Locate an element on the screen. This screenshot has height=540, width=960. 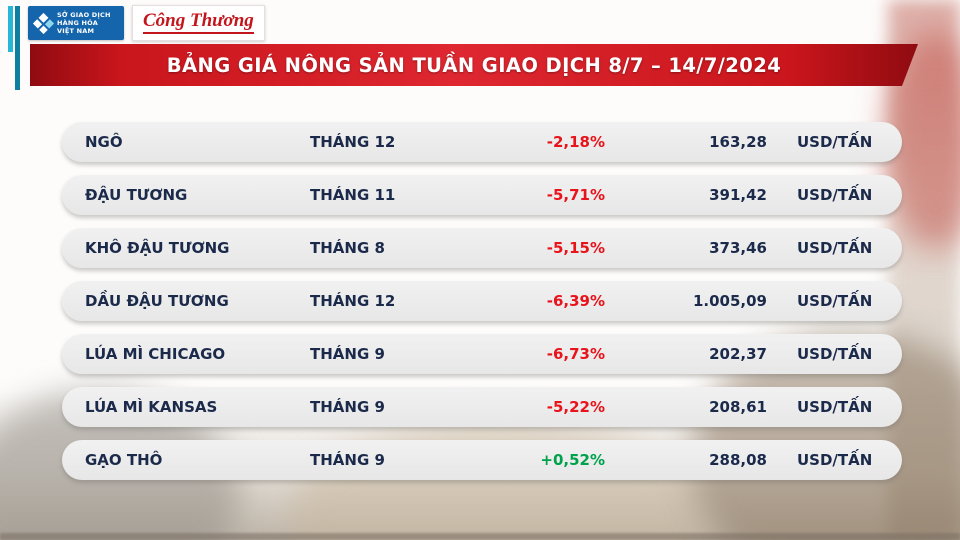
mxv-logo-line: SỞ GIAO DỊCH is located at coordinates (84, 15).